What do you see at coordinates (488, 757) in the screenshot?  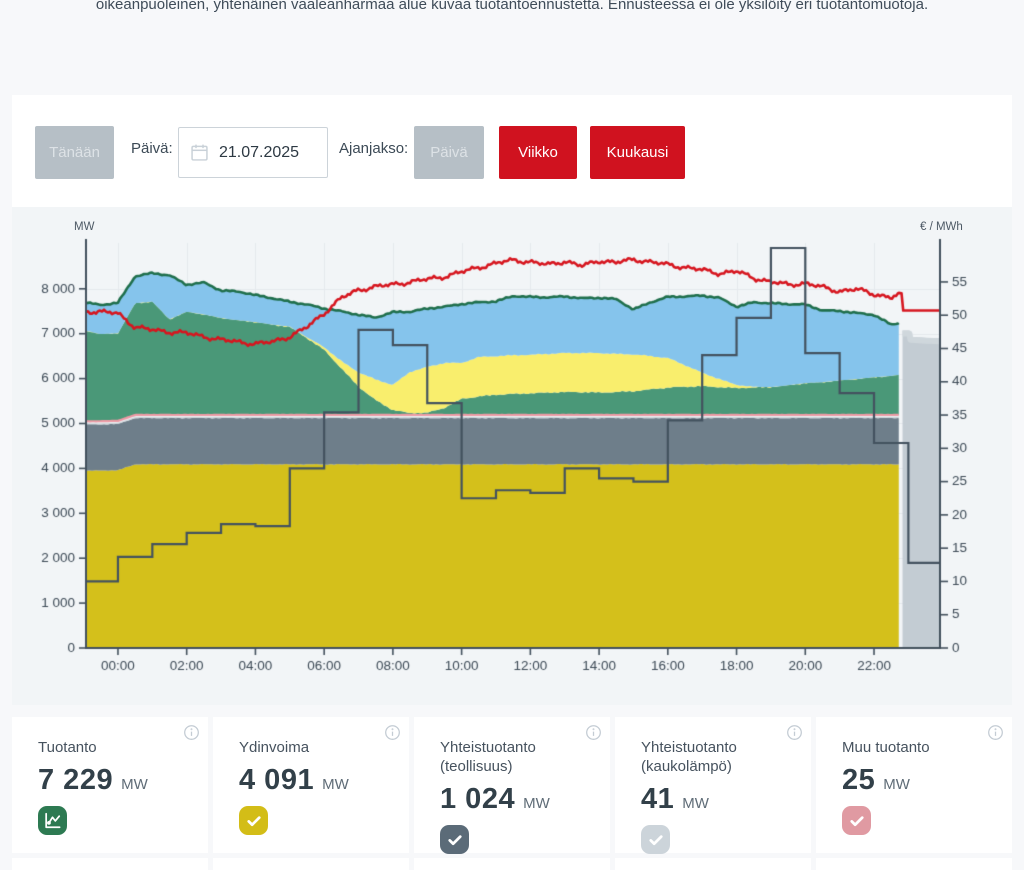 I see `card-title: Yhteistuotanto (teollisuus)` at bounding box center [488, 757].